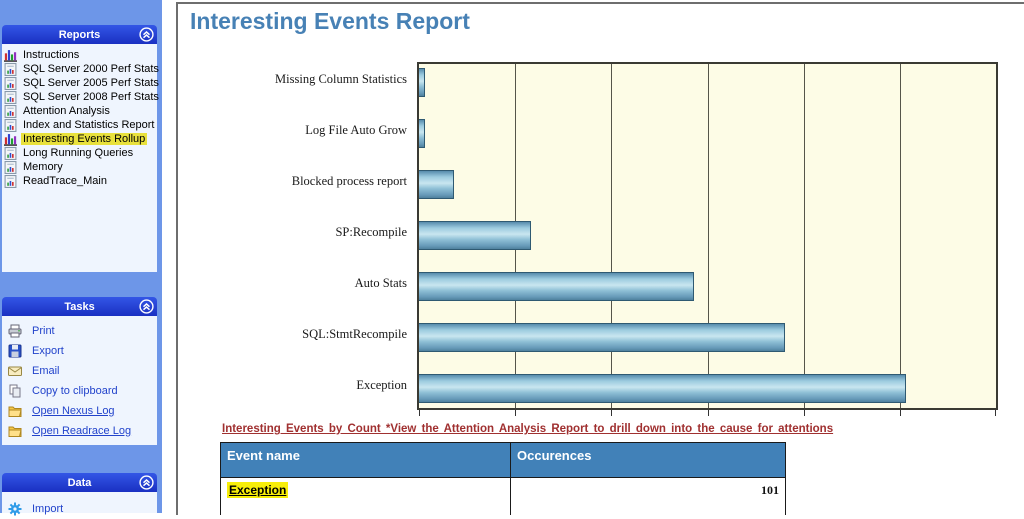 The height and width of the screenshot is (519, 1024). Describe the element at coordinates (91, 97) in the screenshot. I see `item-label: SQL Server 2008 Perf Stats` at that location.